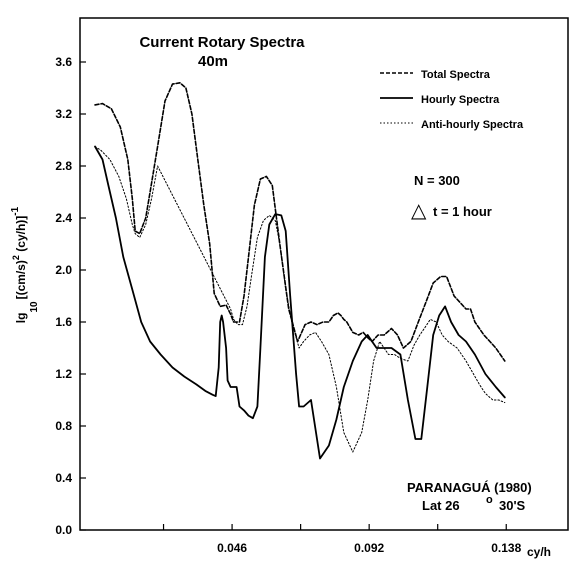 The image size is (587, 570). What do you see at coordinates (472, 125) in the screenshot?
I see `legend-label-antihourly: Anti-hourly Spectra` at bounding box center [472, 125].